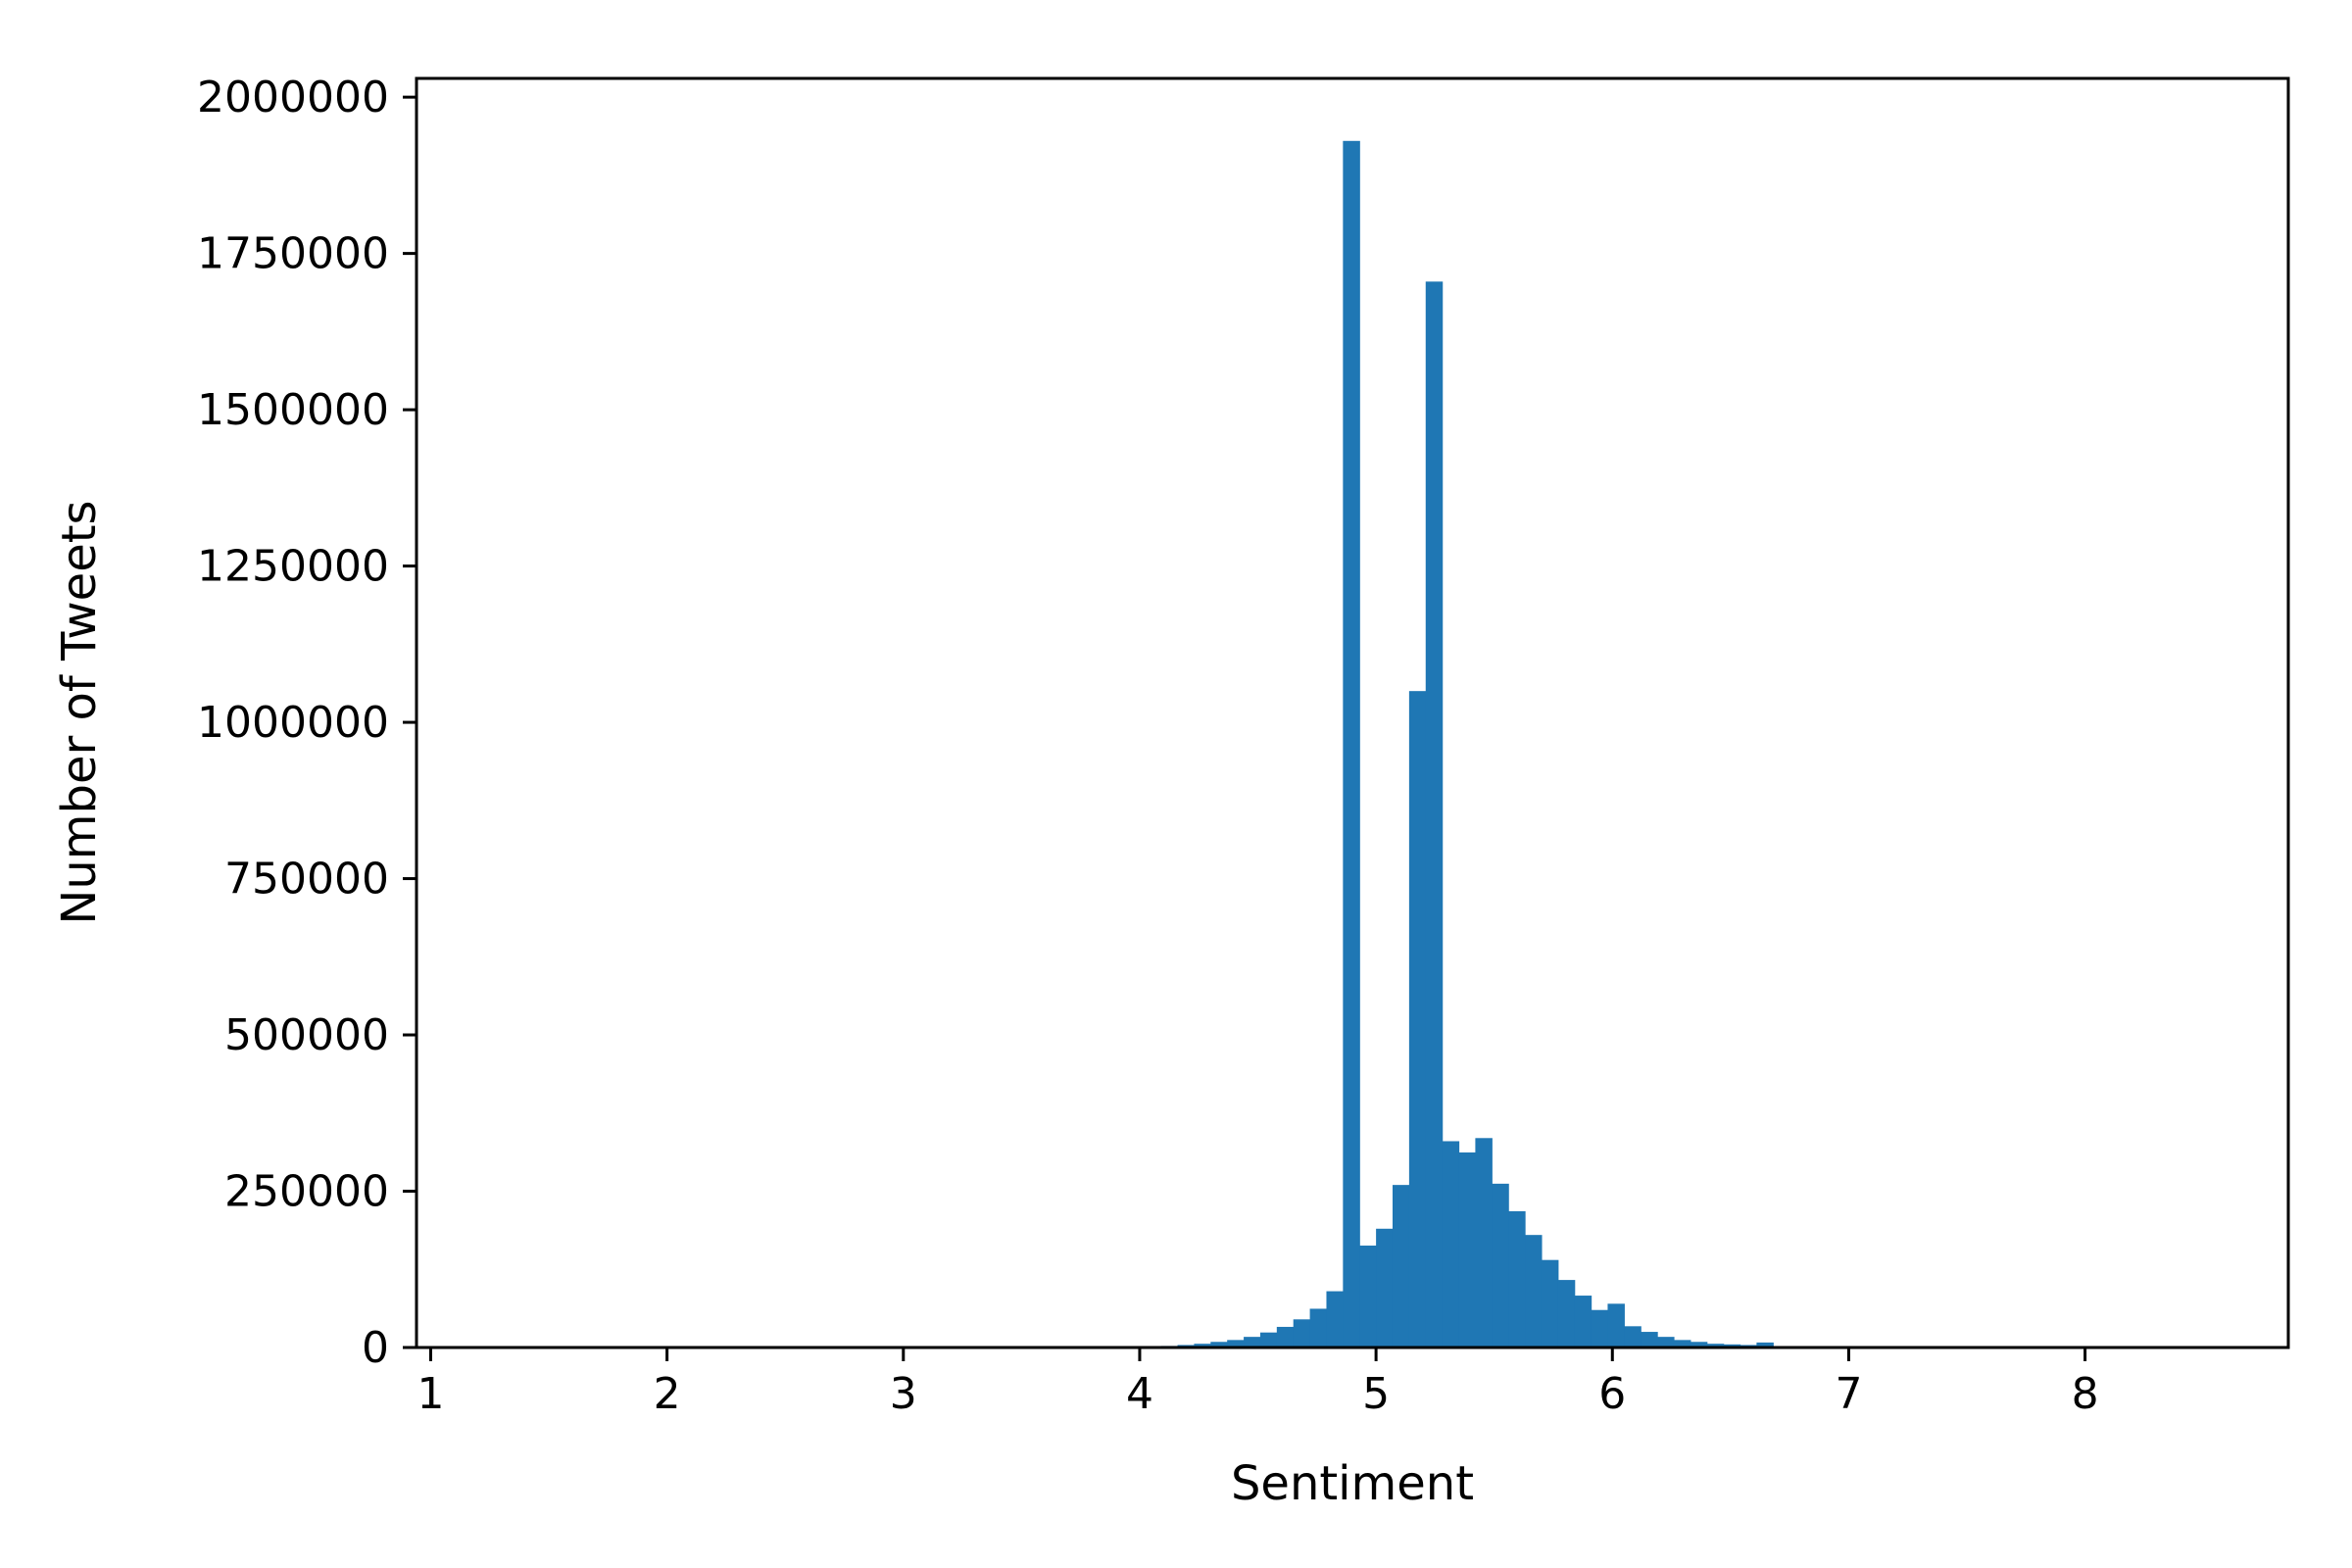  What do you see at coordinates (375, 1348) in the screenshot?
I see `y-tick-label: 0` at bounding box center [375, 1348].